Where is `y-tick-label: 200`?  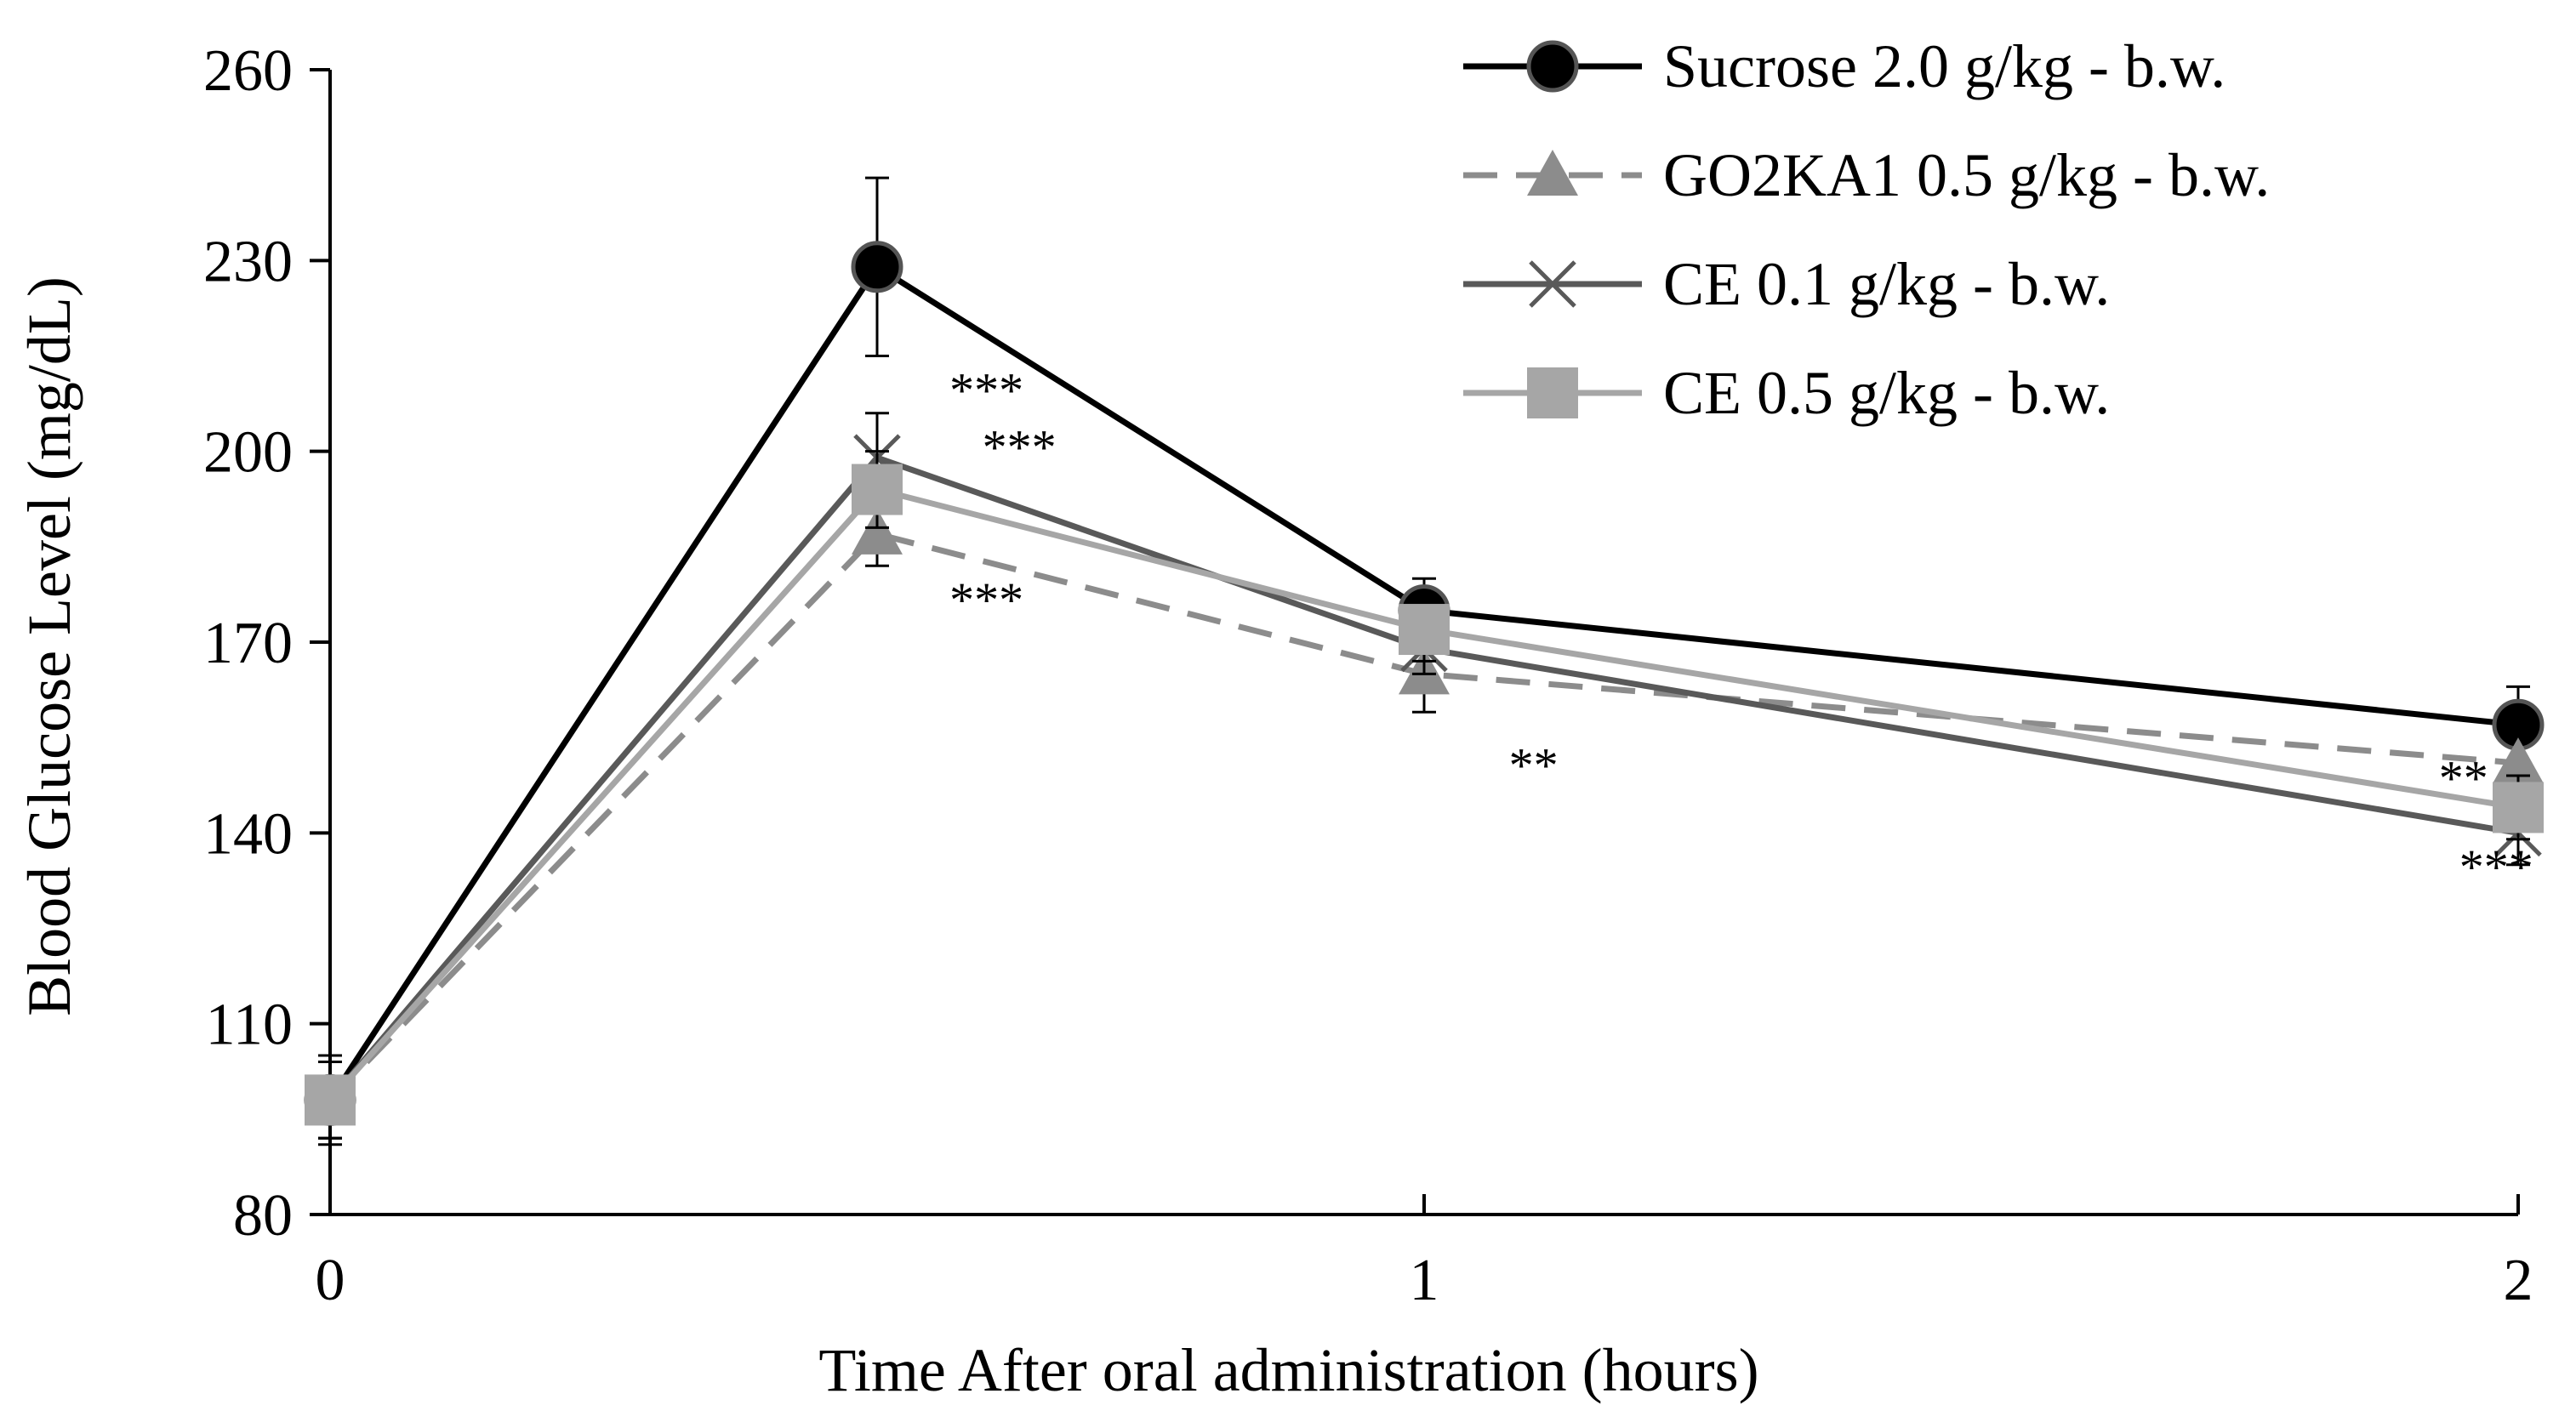
y-tick-label: 200 is located at coordinates (248, 453).